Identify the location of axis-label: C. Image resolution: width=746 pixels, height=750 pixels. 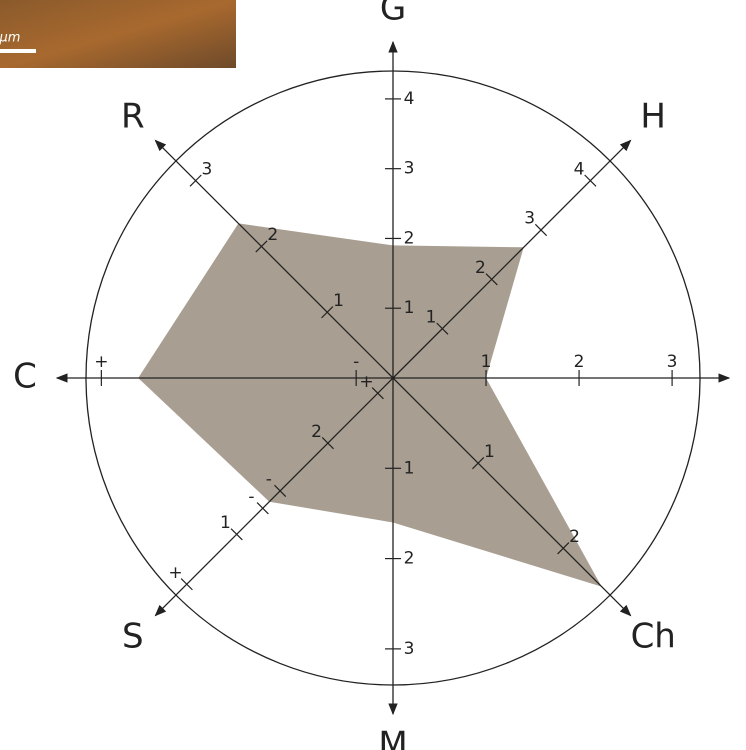
(25, 377).